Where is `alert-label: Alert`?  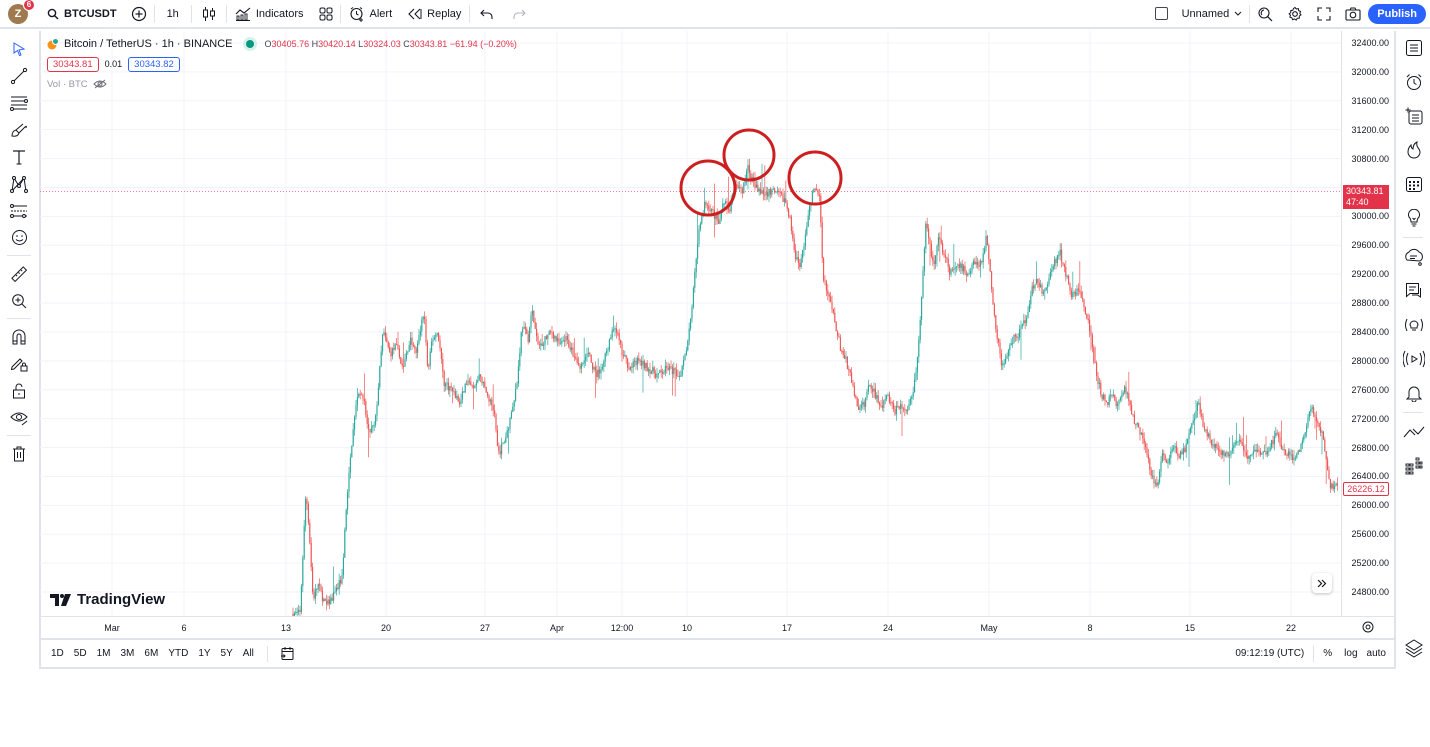 alert-label: Alert is located at coordinates (381, 13).